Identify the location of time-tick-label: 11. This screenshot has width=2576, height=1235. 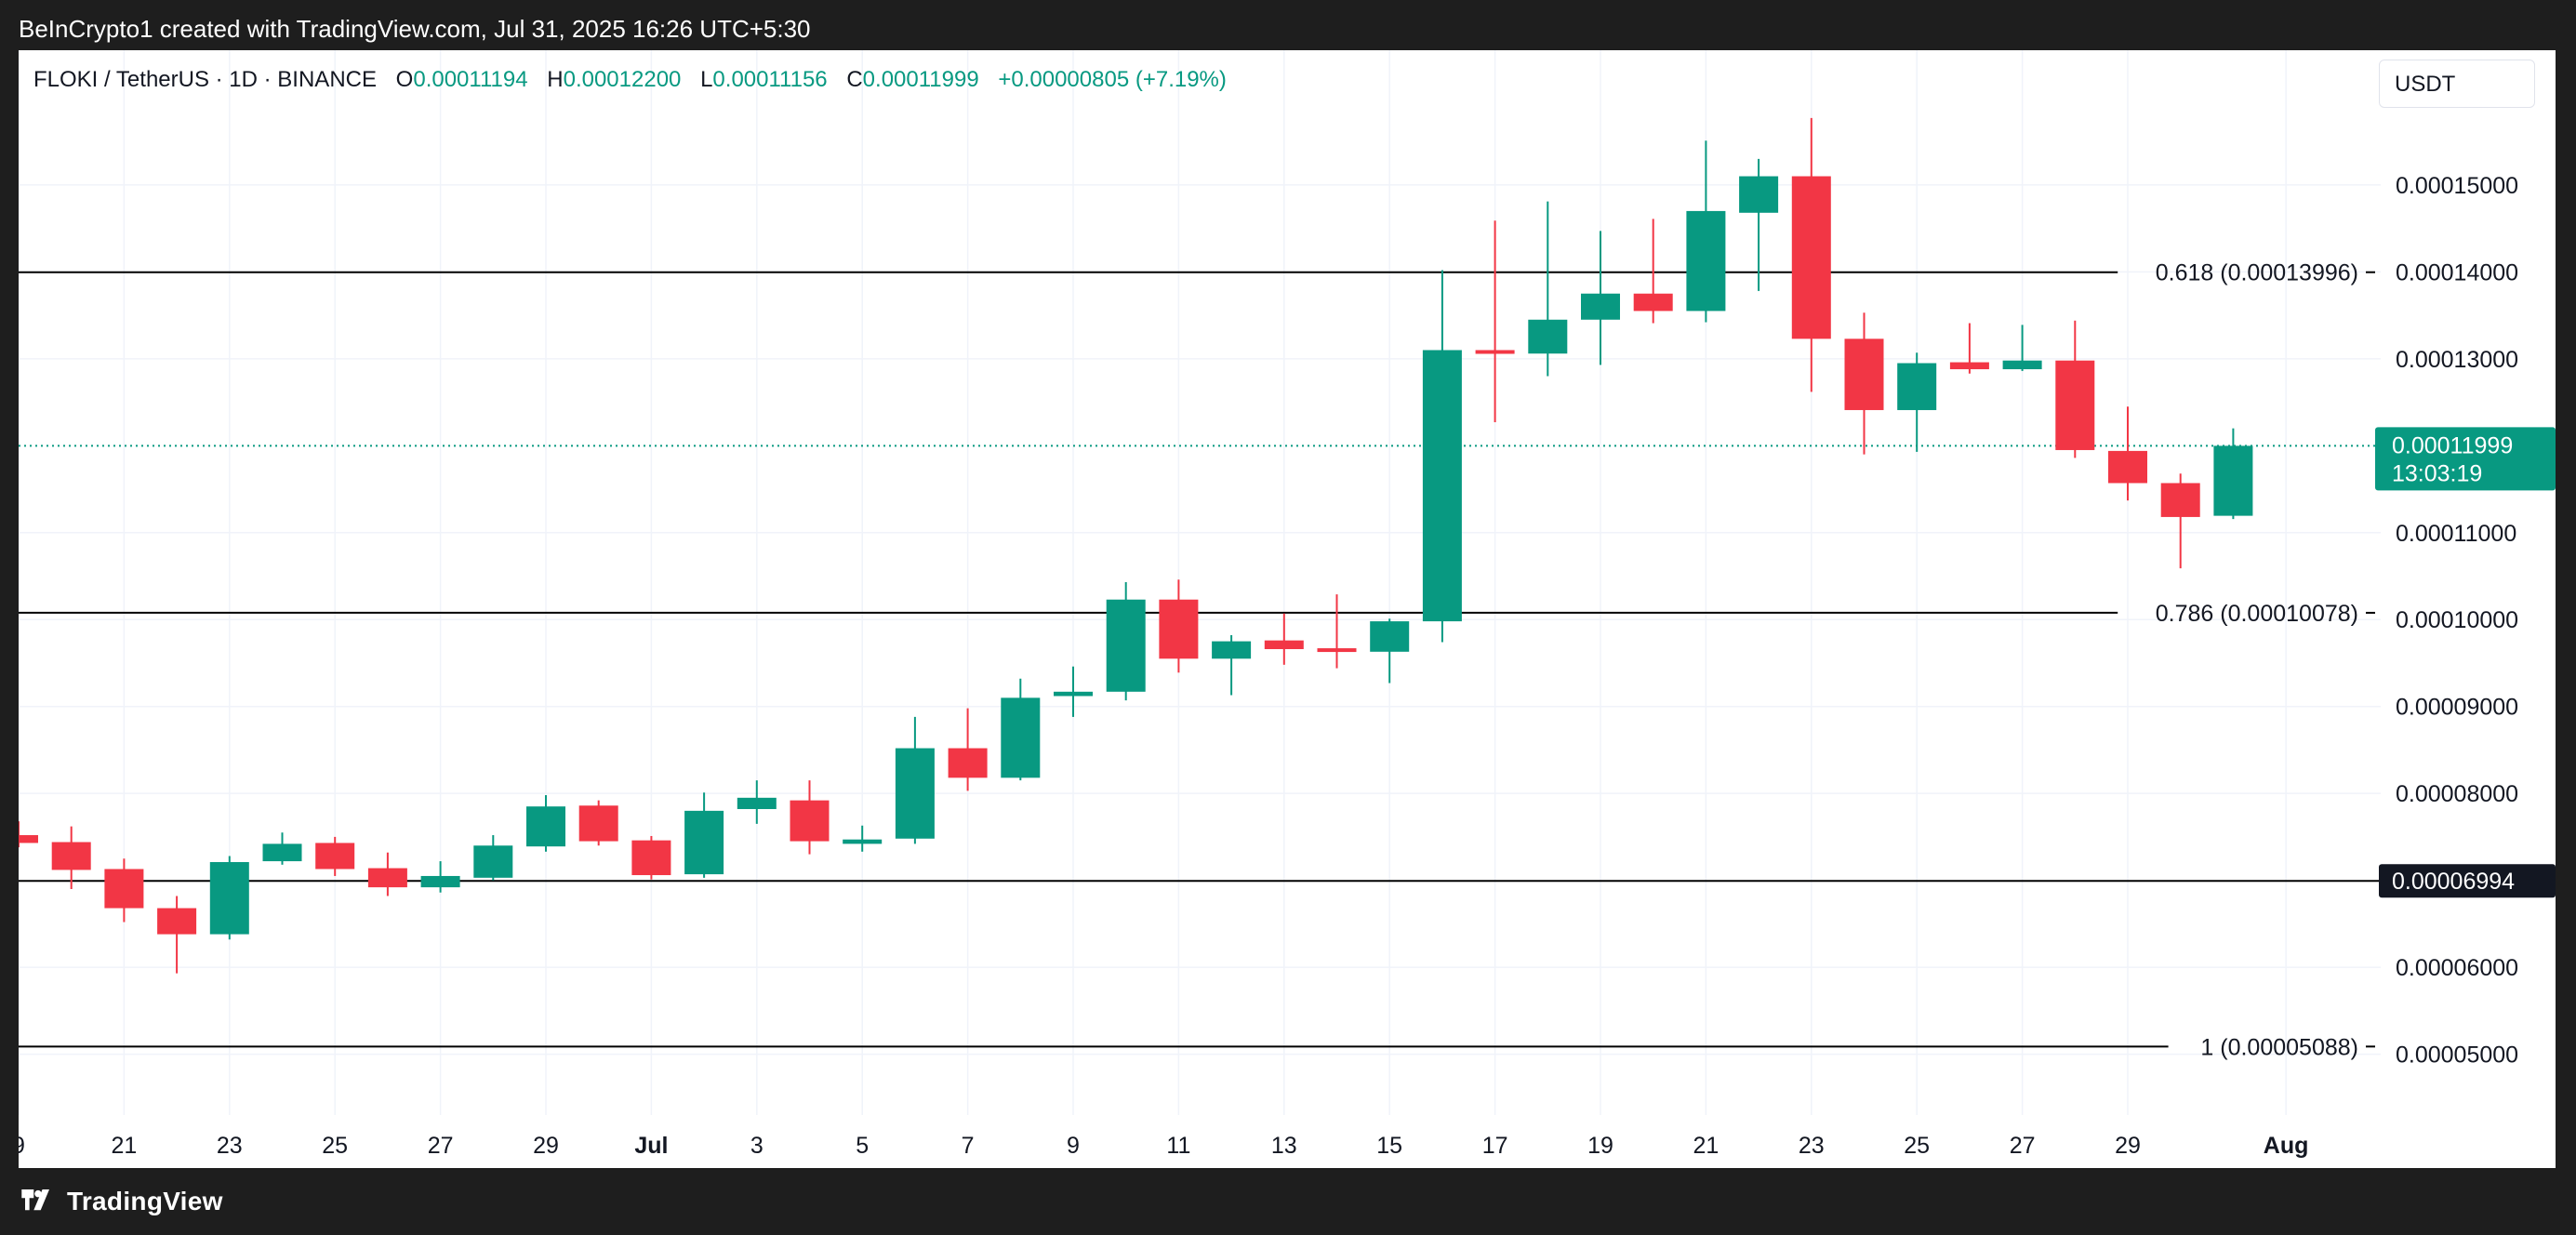
(1178, 1146).